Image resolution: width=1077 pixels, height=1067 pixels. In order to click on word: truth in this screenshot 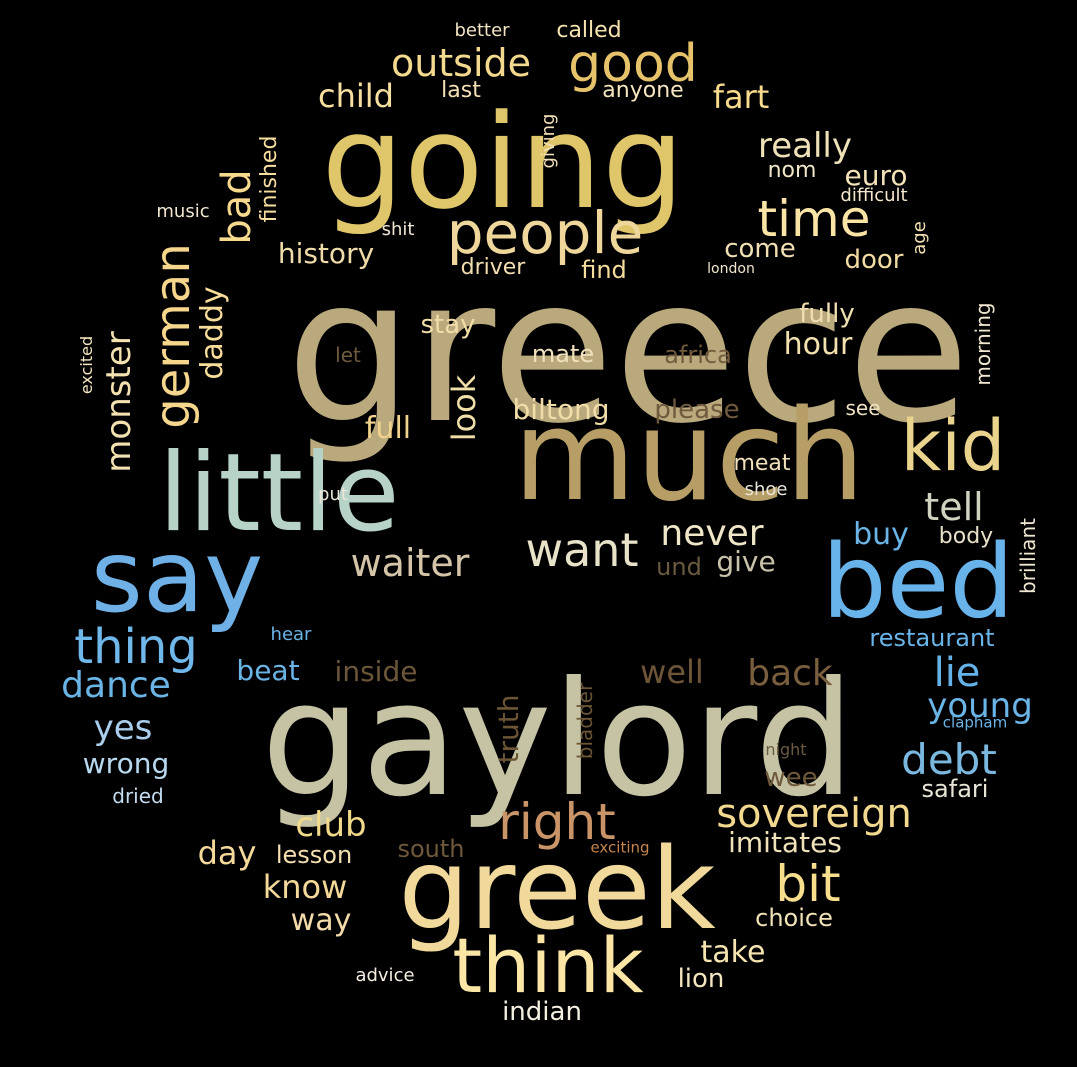, I will do `click(508, 729)`.